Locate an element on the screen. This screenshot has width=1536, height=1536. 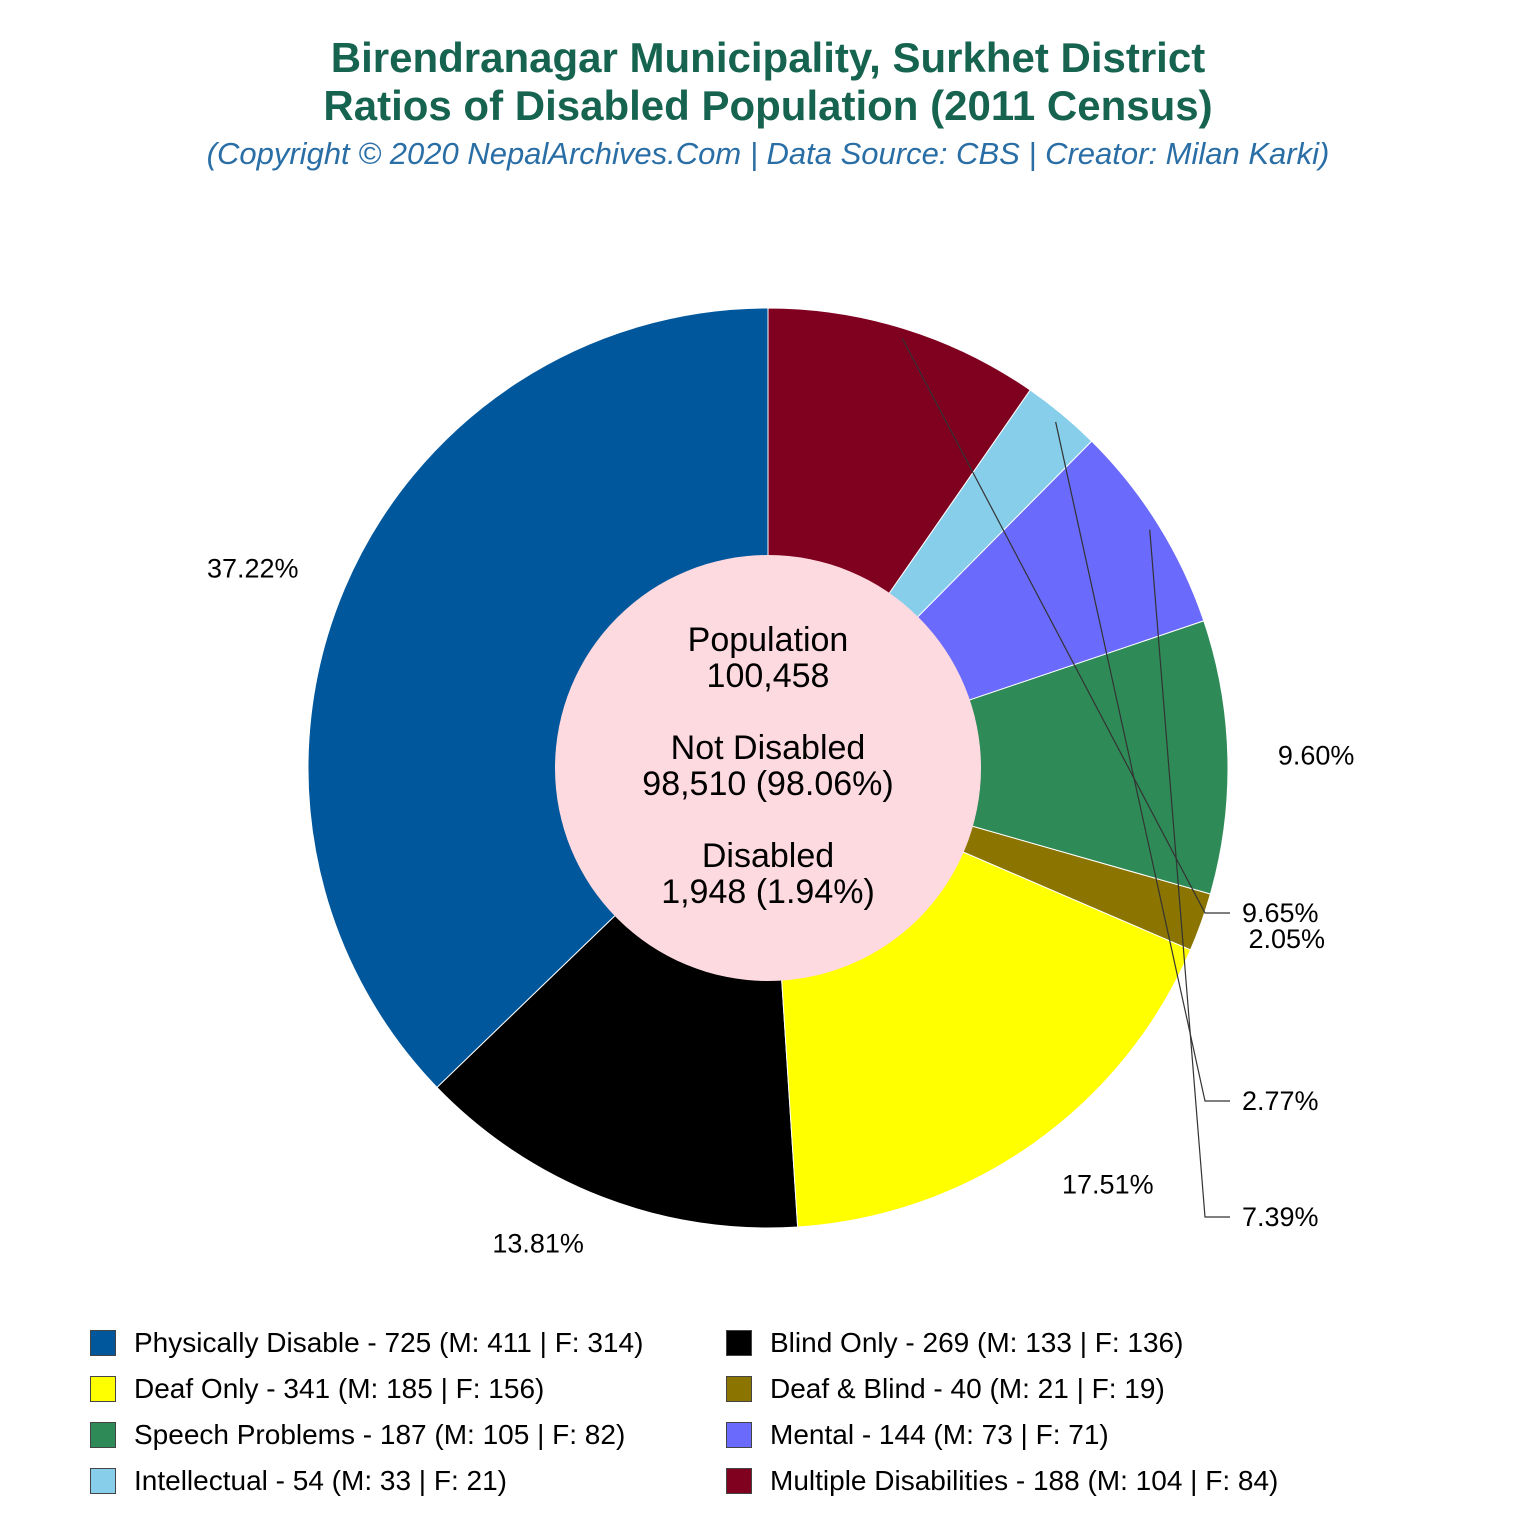
center-disk is located at coordinates (768, 768).